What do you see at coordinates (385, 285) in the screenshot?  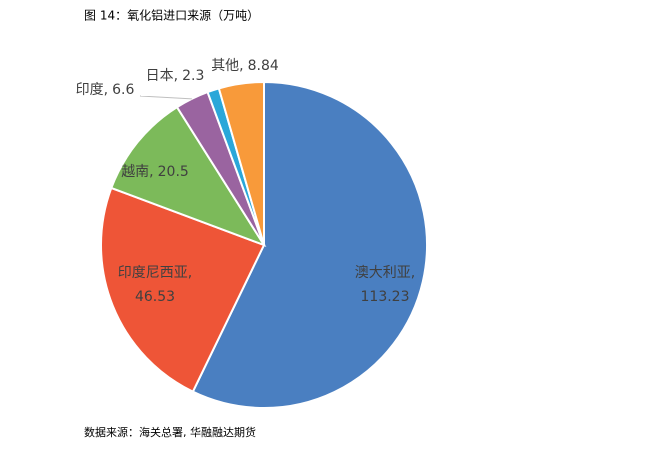 I see `data-label: 澳大利亚, 113.23` at bounding box center [385, 285].